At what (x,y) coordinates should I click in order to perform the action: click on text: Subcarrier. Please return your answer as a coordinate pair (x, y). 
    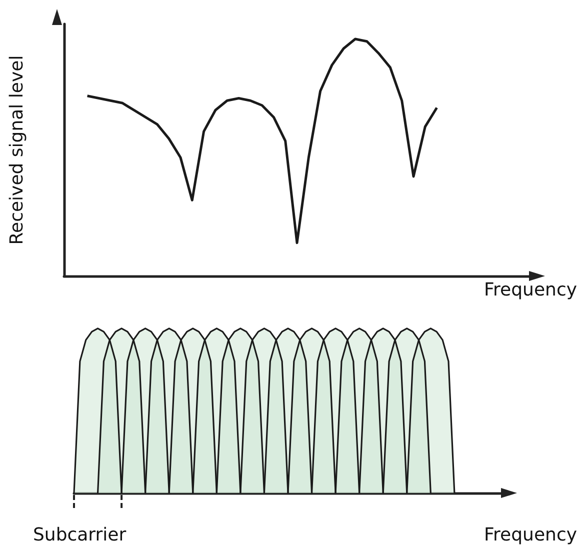
    Looking at the image, I should click on (80, 535).